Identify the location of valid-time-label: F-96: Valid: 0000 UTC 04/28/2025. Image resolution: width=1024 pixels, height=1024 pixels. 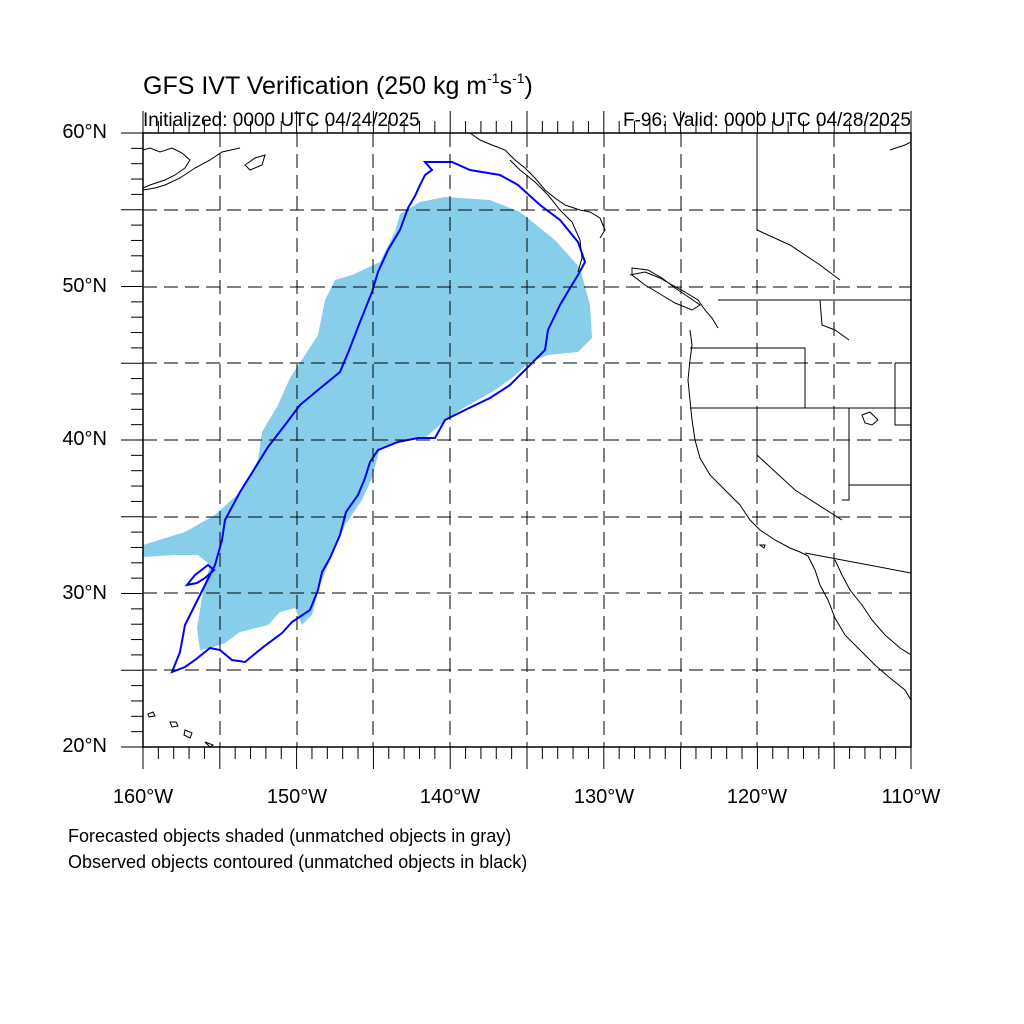
(767, 120).